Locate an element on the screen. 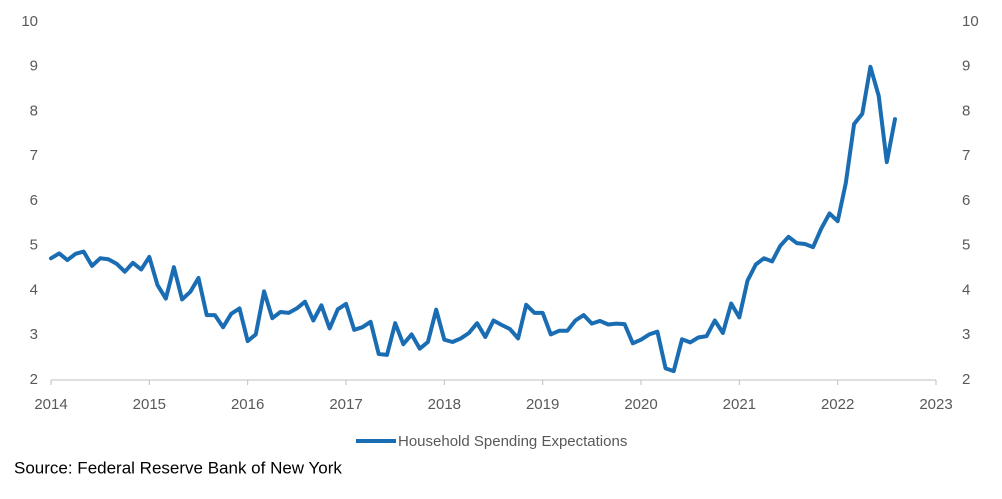 The width and height of the screenshot is (1002, 499). y2-tick-label: 8 is located at coordinates (966, 110).